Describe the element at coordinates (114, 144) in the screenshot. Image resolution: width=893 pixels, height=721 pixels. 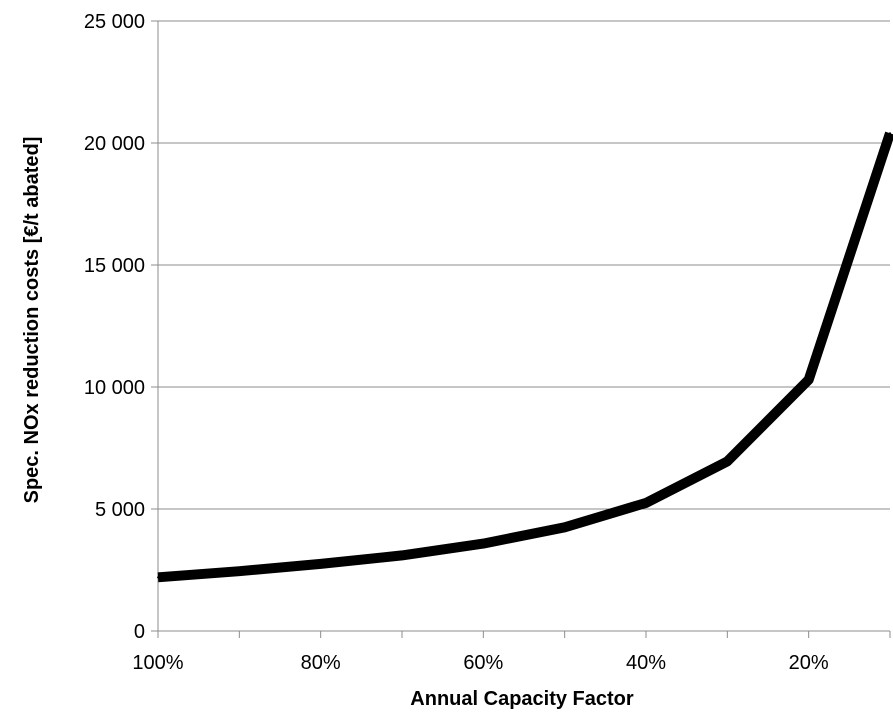
I see `y-tick-label: 20 000` at that location.